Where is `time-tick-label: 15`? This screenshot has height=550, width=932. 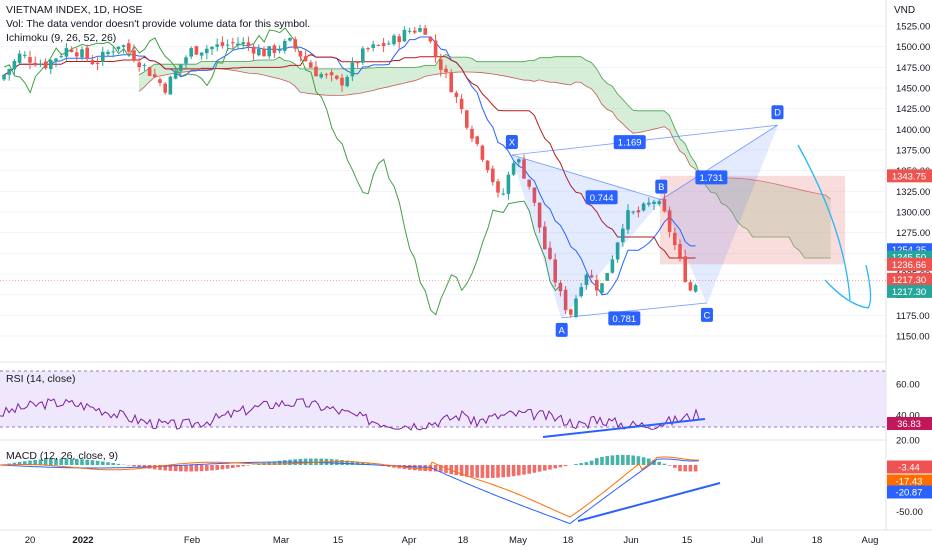
time-tick-label: 15 is located at coordinates (338, 540).